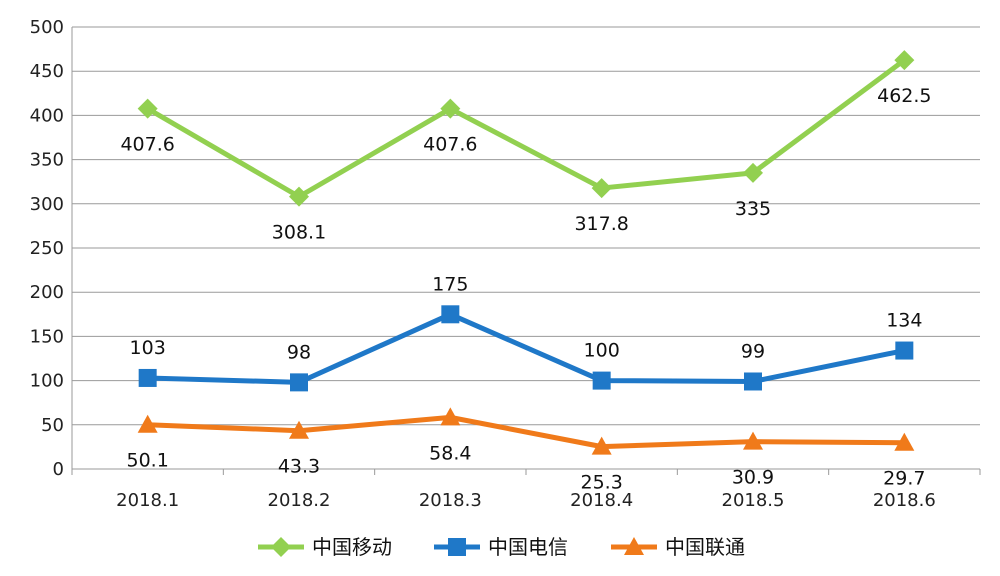 The height and width of the screenshot is (576, 1000). What do you see at coordinates (58, 469) in the screenshot?
I see `y-tick-label: 0` at bounding box center [58, 469].